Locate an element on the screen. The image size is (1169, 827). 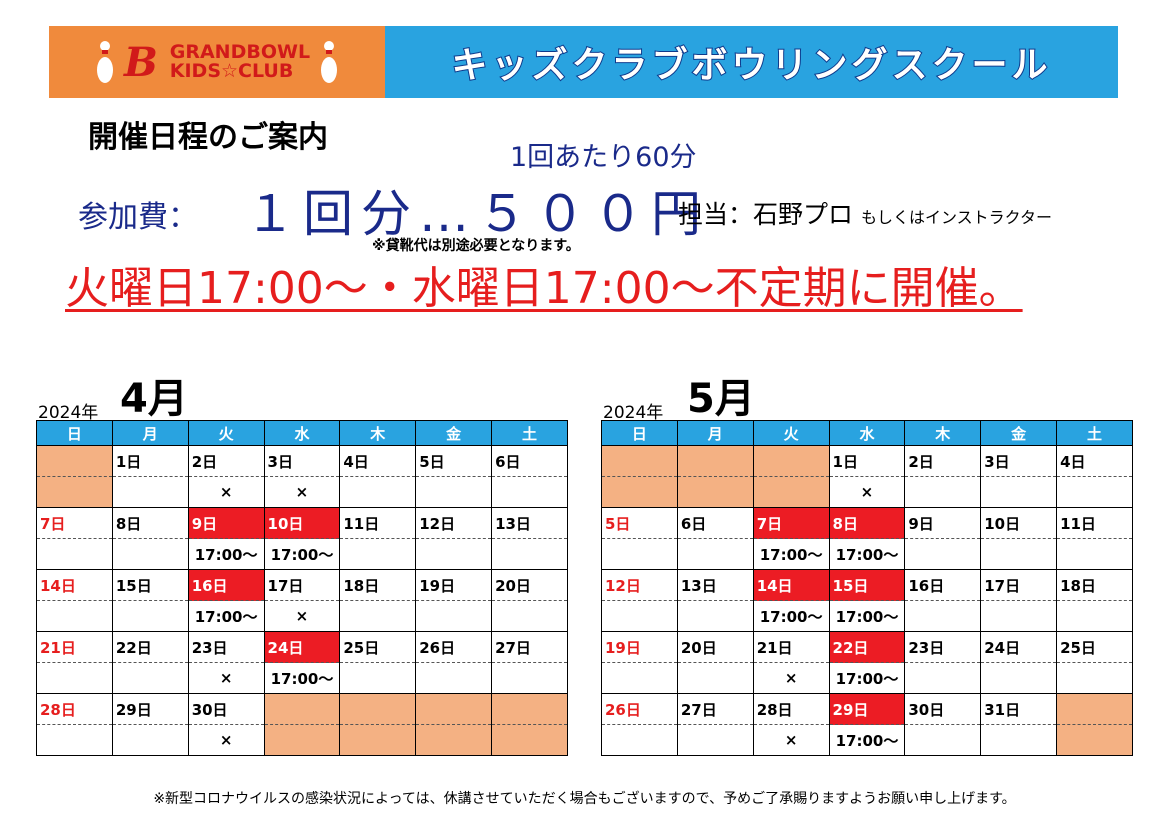
day-cell: 29日 is located at coordinates (150, 709).